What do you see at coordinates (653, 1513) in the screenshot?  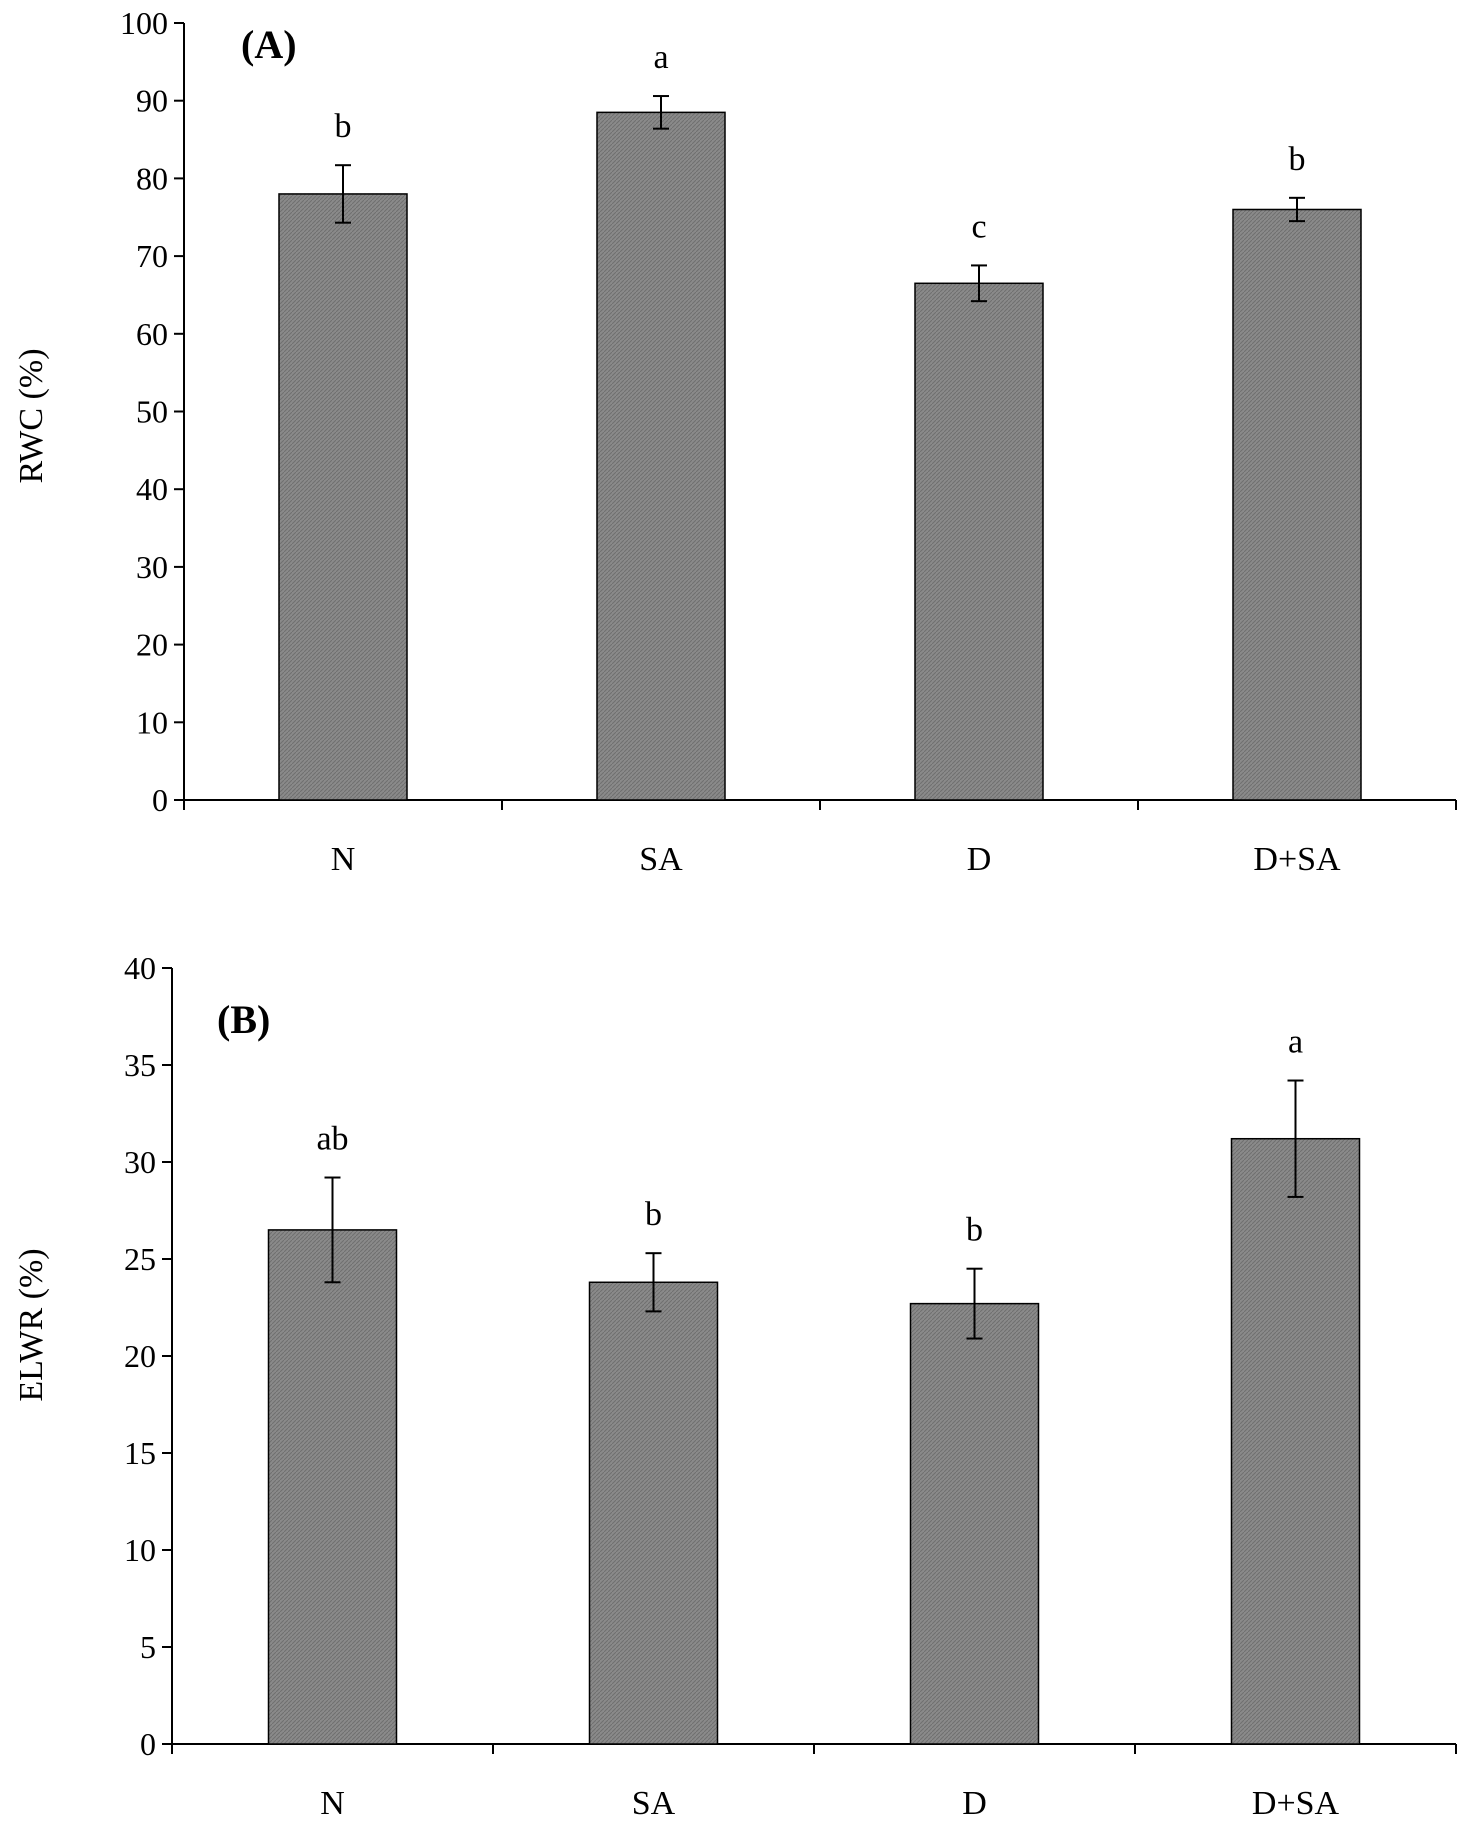 I see `panel-b-bar-sa` at bounding box center [653, 1513].